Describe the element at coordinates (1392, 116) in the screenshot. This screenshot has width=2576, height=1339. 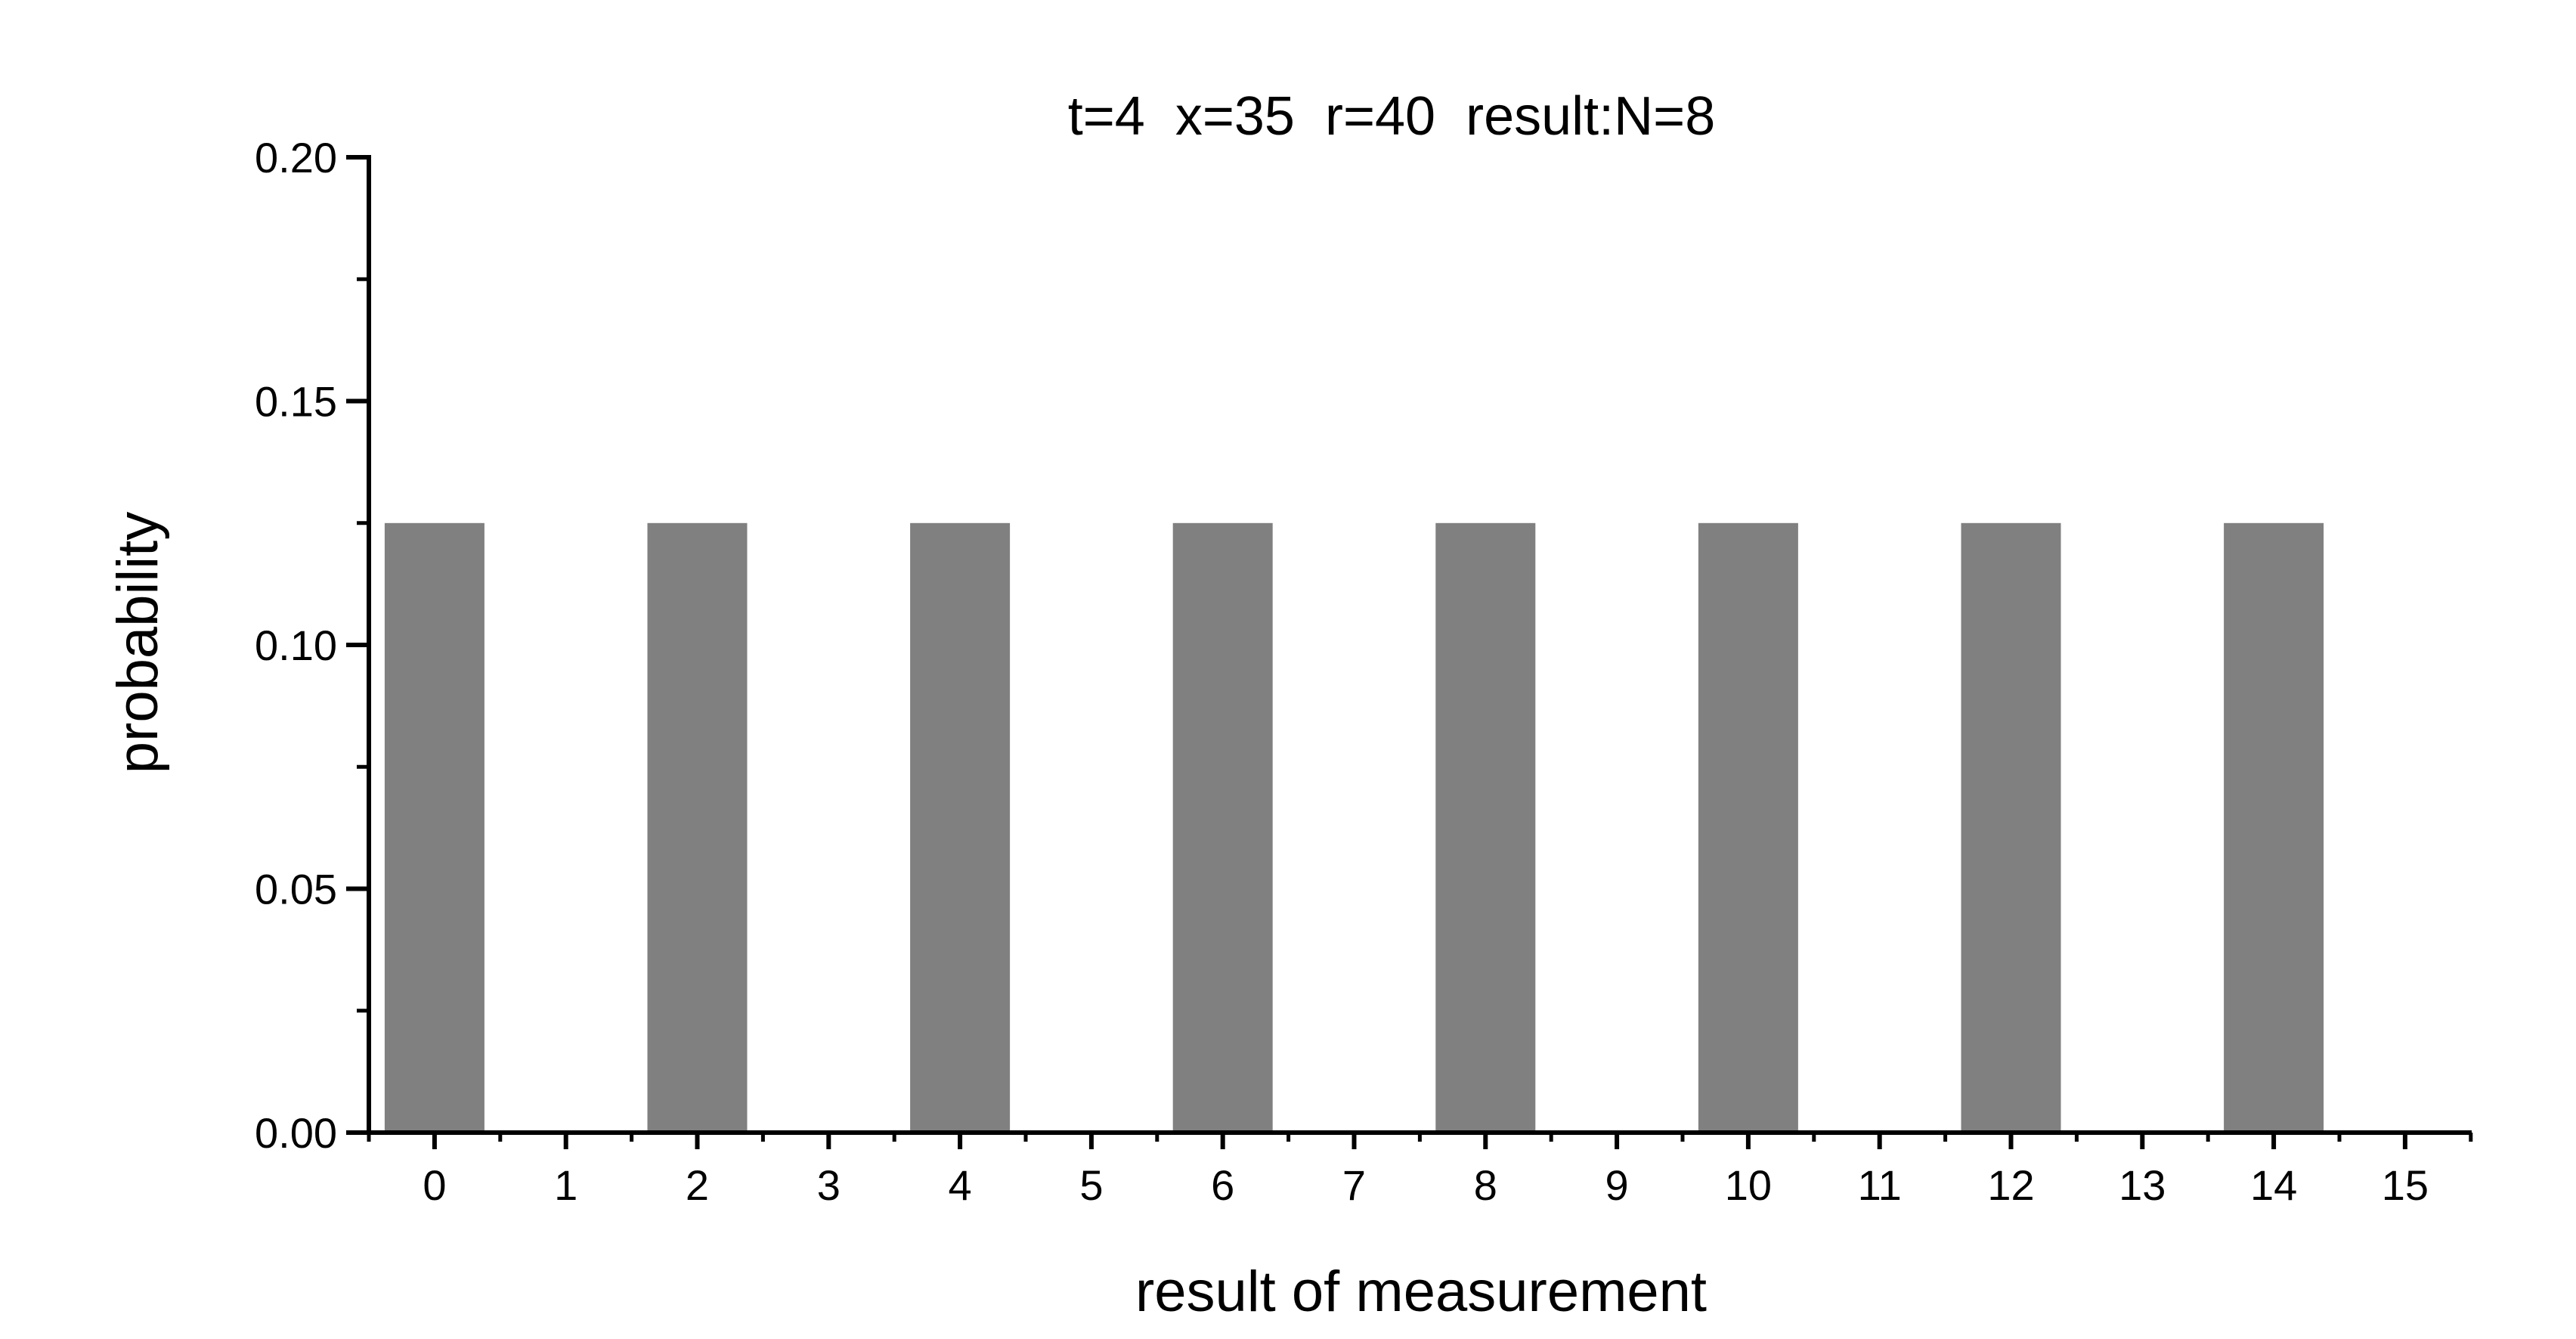
I see `chart-title: t=4 x=35 r=40 result:N=8` at that location.